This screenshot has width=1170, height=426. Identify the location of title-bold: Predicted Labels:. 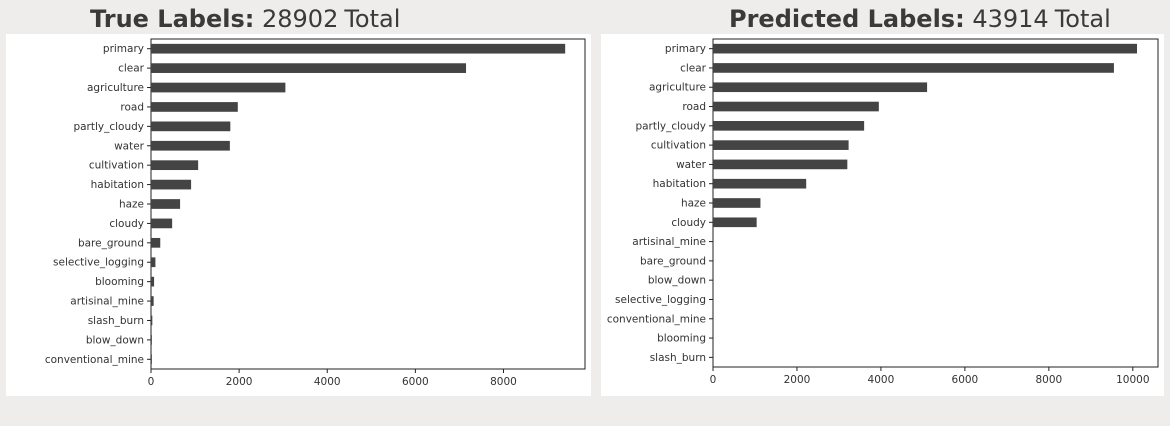
(847, 19).